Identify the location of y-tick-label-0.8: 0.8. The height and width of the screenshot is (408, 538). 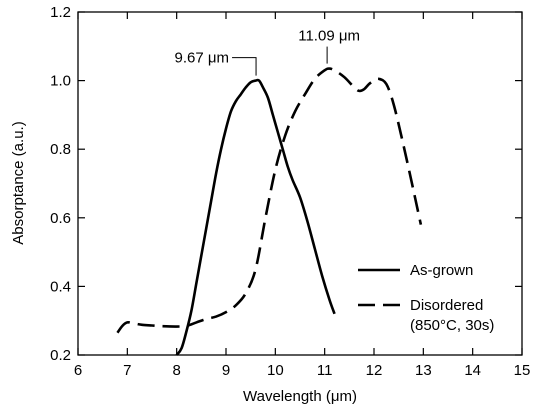
(60, 149).